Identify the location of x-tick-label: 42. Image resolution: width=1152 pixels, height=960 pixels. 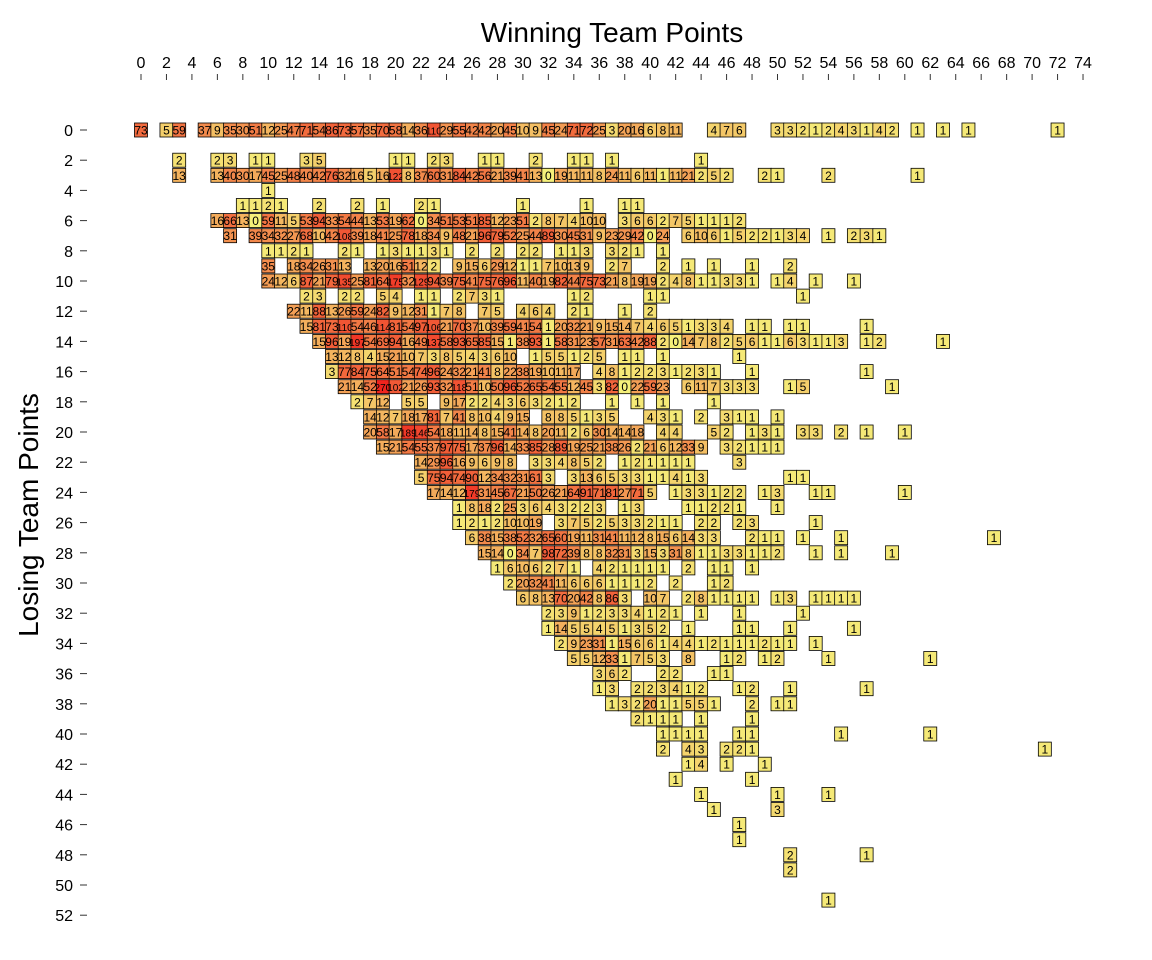
(676, 63).